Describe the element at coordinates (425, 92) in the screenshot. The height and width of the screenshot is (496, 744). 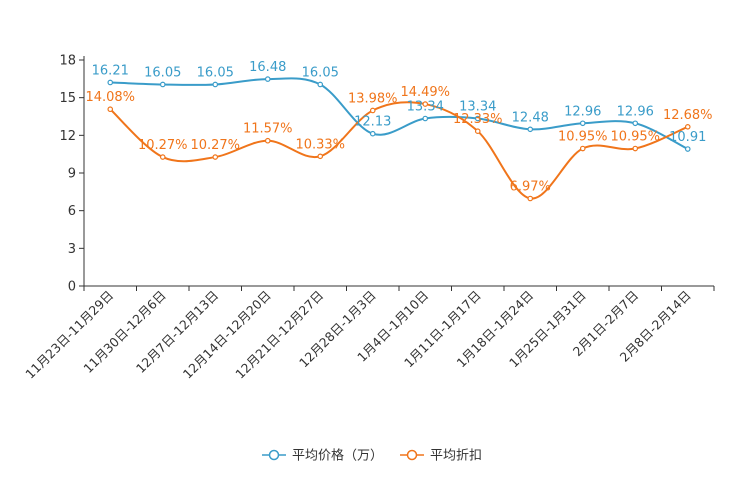
I see `data-label: 14.49%` at that location.